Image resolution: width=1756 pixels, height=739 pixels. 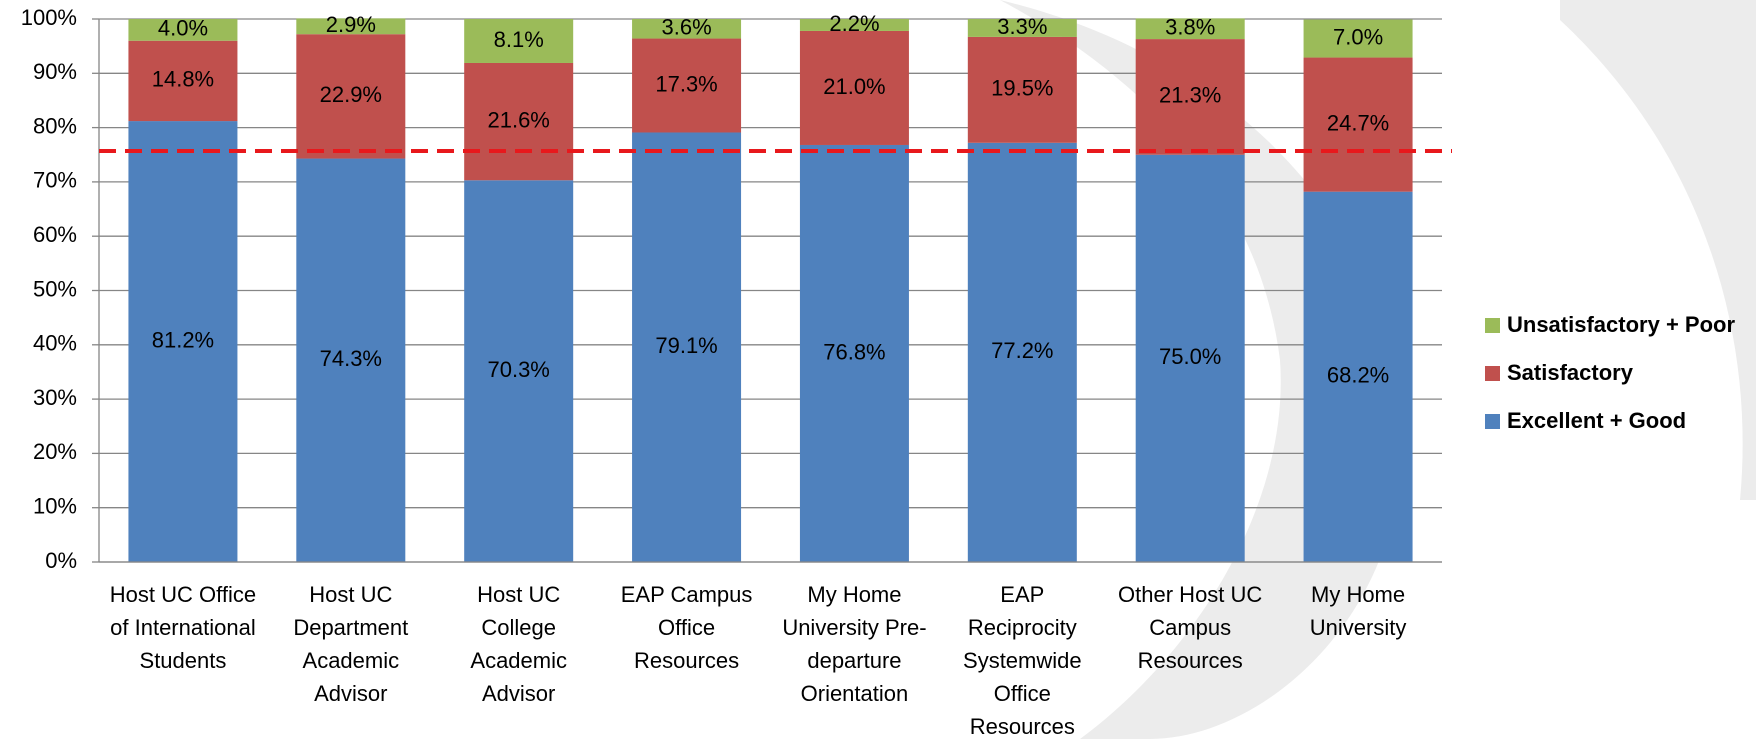 I want to click on value-label: 76.8%, so click(x=854, y=351).